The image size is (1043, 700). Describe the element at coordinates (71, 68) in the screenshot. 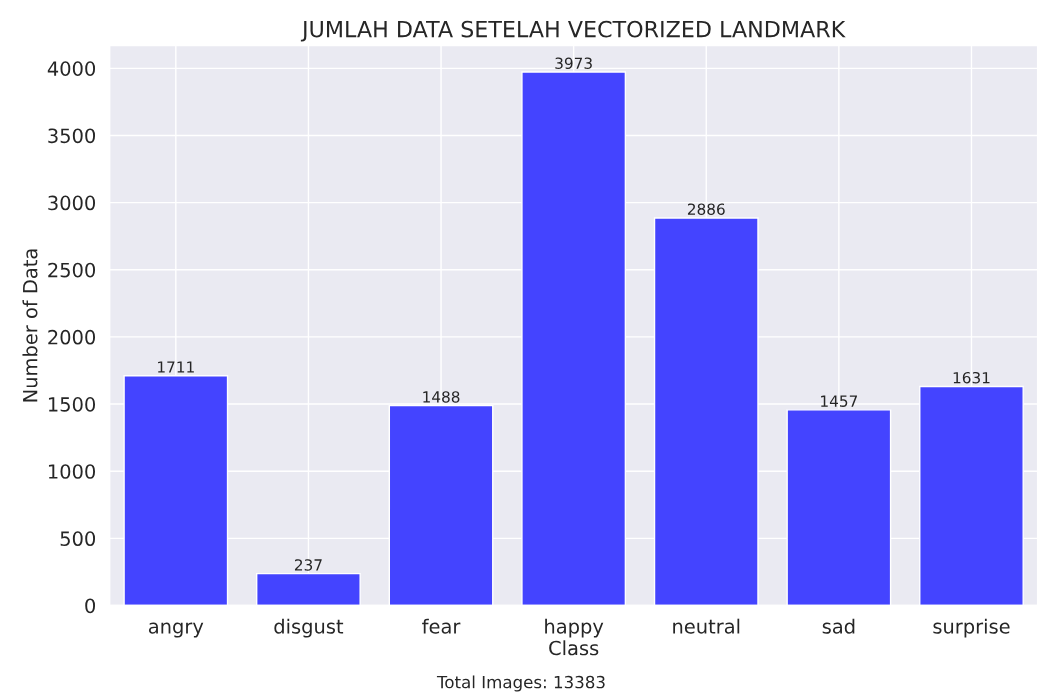

I see `y-tick-label: 4000` at that location.